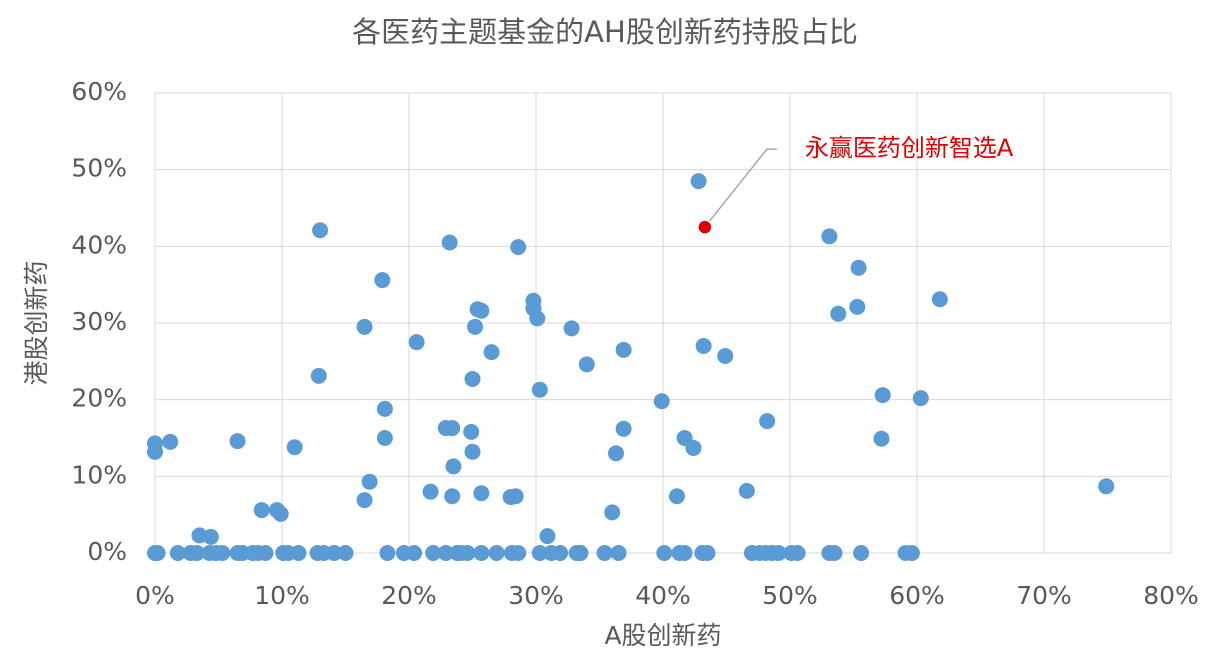 Image resolution: width=1209 pixels, height=663 pixels. What do you see at coordinates (662, 635) in the screenshot?
I see `x-axis-label: A股创新药` at bounding box center [662, 635].